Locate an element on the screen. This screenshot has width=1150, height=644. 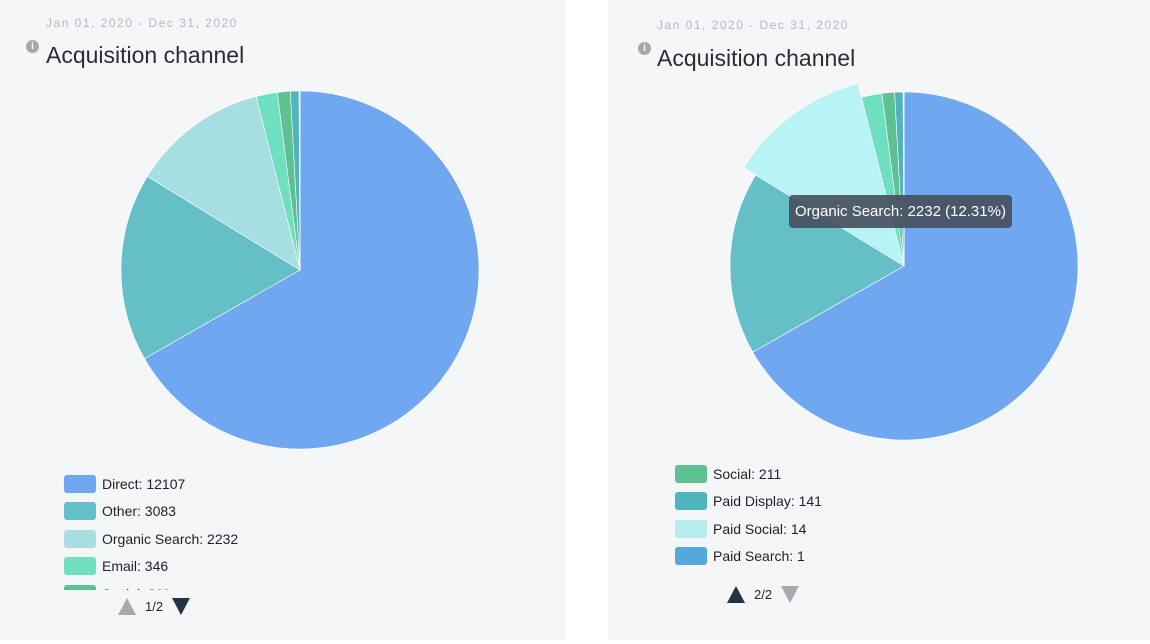
chart-tooltip: Organic Search: 2232 (12.31%) is located at coordinates (900, 211).